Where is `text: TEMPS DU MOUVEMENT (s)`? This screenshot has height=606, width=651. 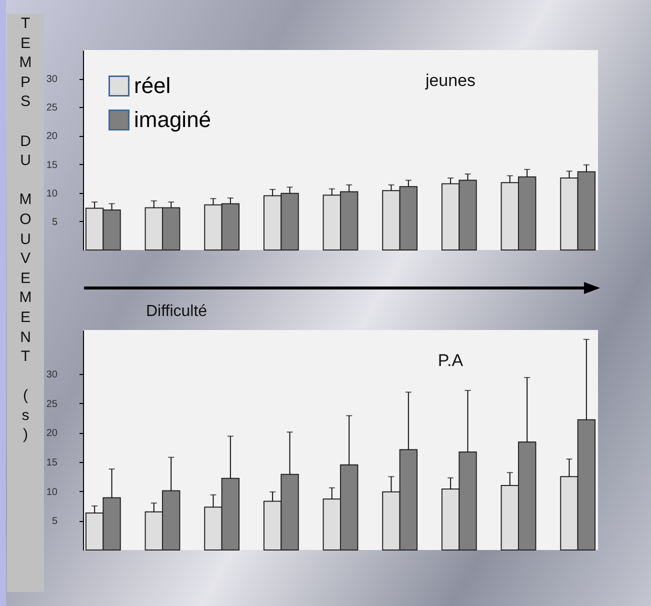
text: TEMPS DU MOUVEMENT (s) is located at coordinates (25, 229).